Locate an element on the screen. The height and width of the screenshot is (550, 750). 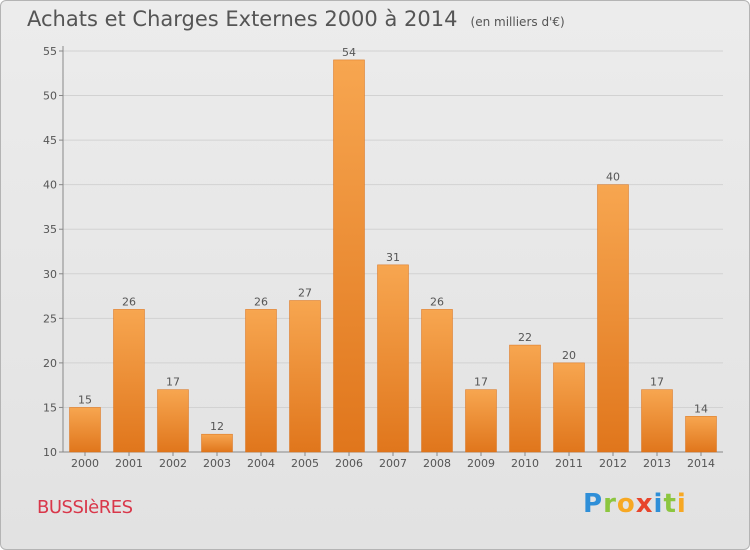
x-tick-label: 2005 is located at coordinates (305, 463).